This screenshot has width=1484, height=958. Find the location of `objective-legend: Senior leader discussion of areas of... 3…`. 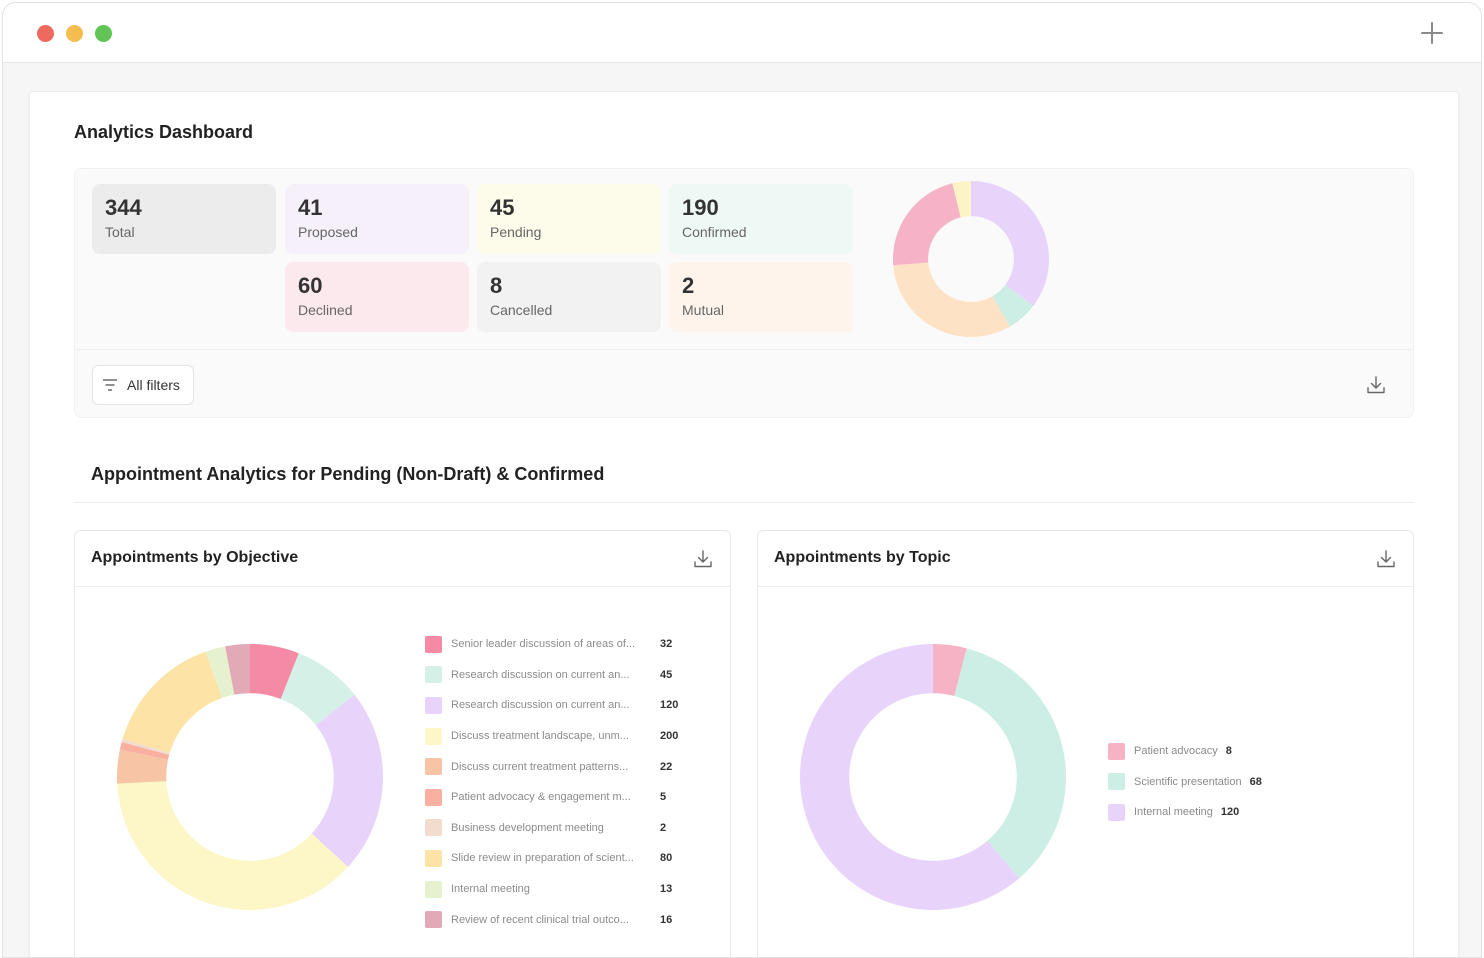

objective-legend: Senior leader discussion of areas of... 3… is located at coordinates (551, 782).